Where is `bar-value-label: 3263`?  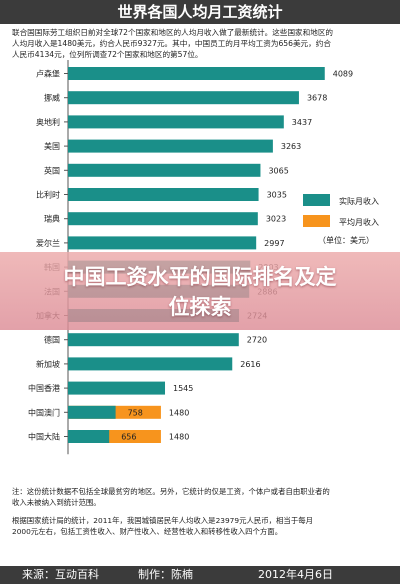 bar-value-label: 3263 is located at coordinates (291, 146).